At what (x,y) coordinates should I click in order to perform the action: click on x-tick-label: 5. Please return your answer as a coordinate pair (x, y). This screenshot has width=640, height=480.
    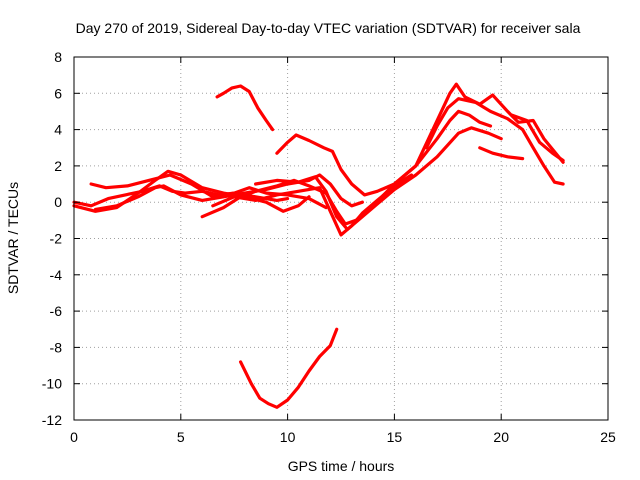
    Looking at the image, I should click on (181, 437).